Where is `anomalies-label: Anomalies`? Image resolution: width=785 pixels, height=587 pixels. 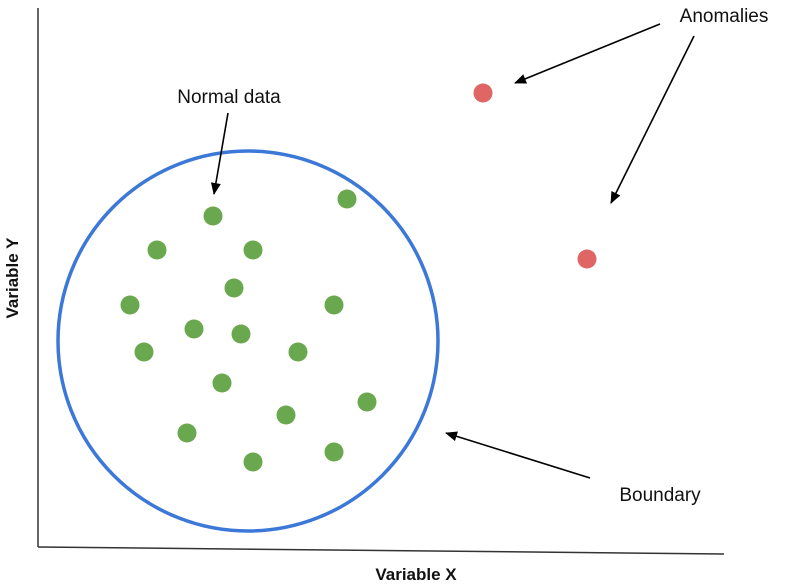
anomalies-label: Anomalies is located at coordinates (724, 16).